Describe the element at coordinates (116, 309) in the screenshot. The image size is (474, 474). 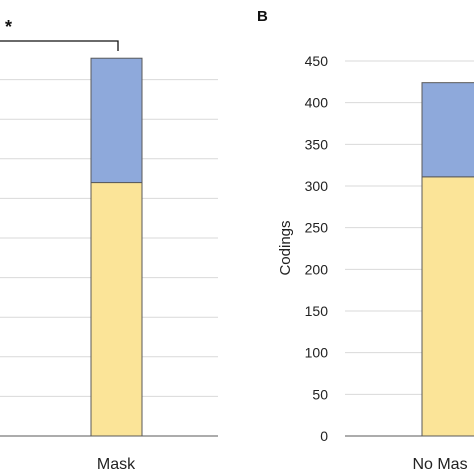
I see `panel-a-bar-segment-lower` at that location.